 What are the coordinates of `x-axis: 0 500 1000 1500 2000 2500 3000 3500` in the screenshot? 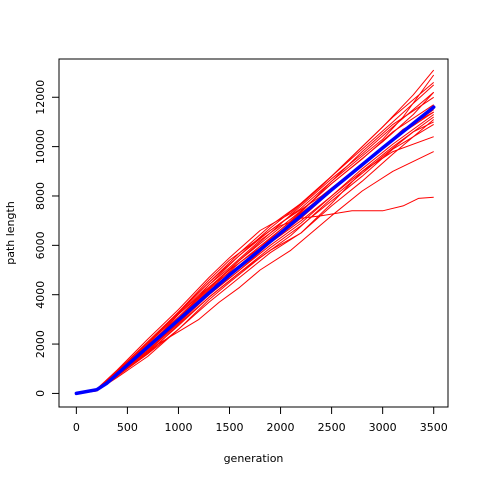 It's located at (260, 420).